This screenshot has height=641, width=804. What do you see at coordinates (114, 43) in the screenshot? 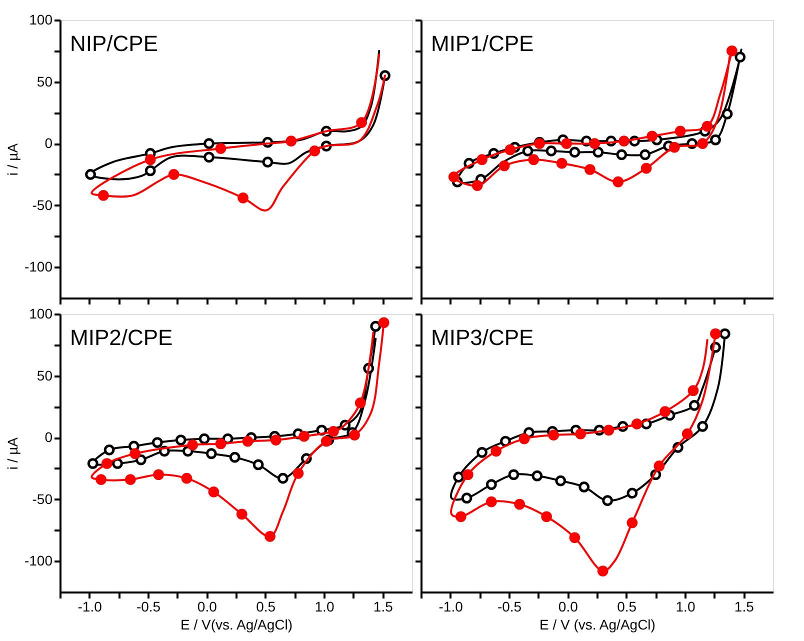
I see `text: NIP/CPE` at bounding box center [114, 43].